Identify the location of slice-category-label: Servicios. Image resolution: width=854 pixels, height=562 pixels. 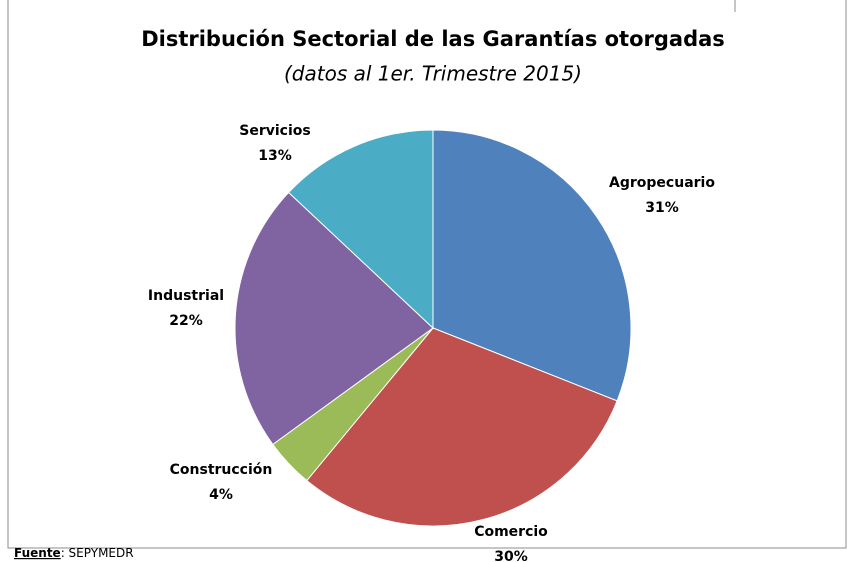
(274, 131).